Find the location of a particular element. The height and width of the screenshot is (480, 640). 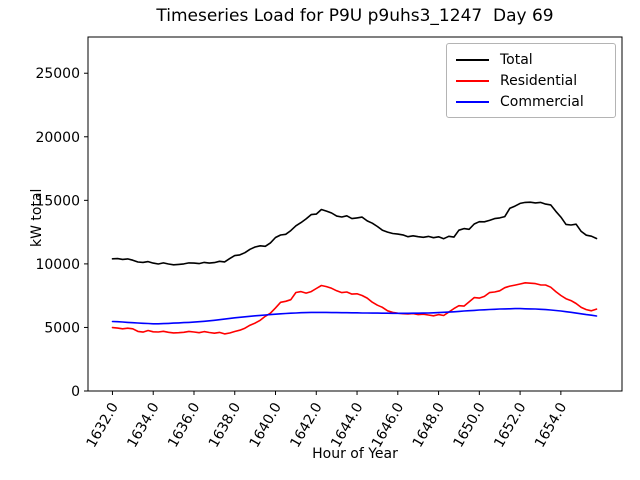

x-tick-label: 1634.0 is located at coordinates (143, 425).